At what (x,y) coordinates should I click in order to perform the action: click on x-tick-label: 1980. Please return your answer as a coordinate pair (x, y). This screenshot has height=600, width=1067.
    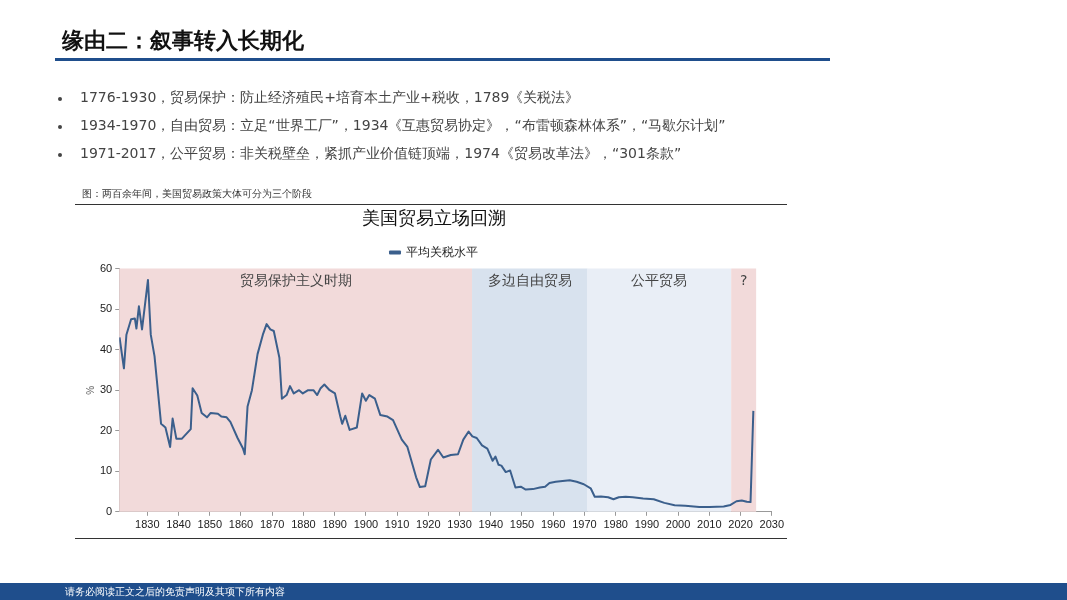
    Looking at the image, I should click on (615, 524).